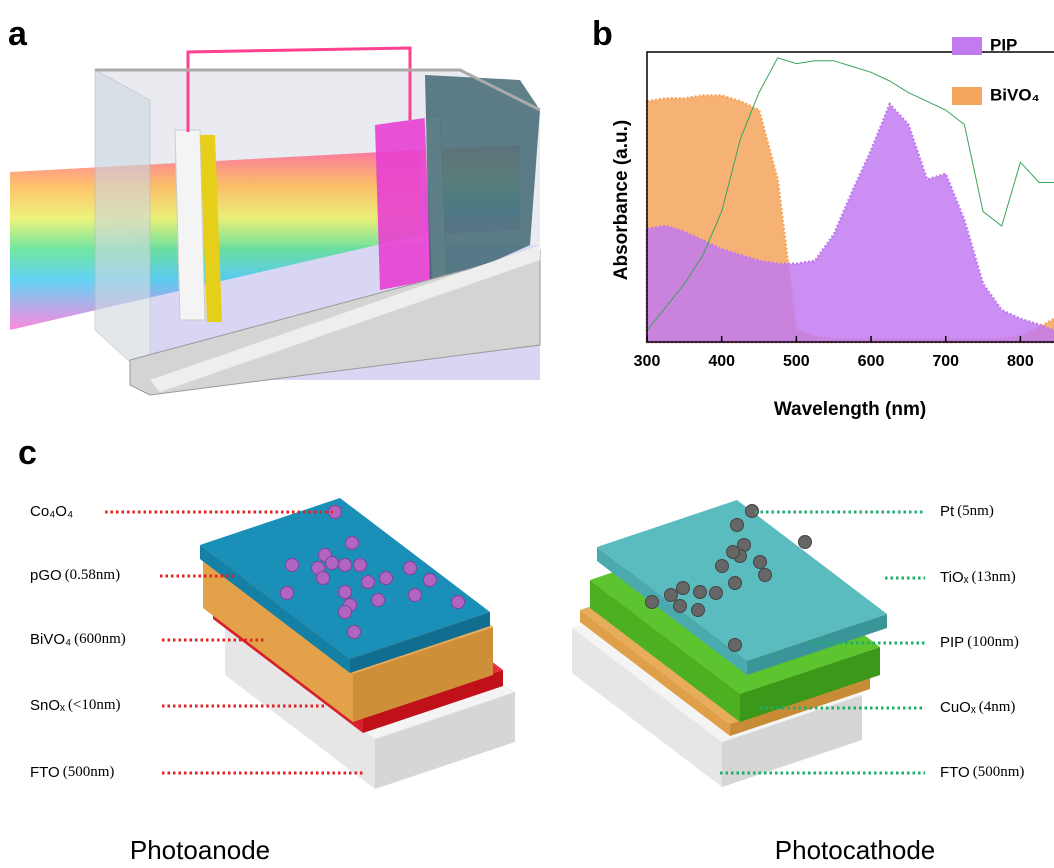  I want to click on layer-name: BiVO₄, so click(50, 639).